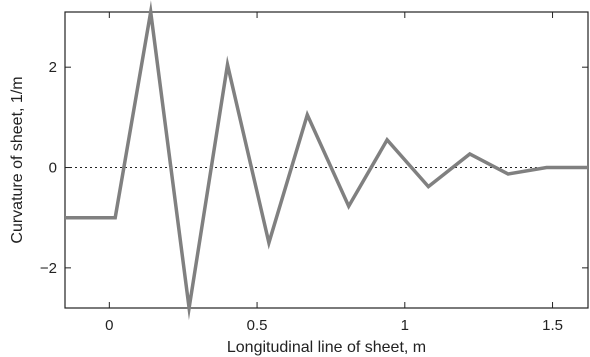  Describe the element at coordinates (257, 325) in the screenshot. I see `x-tick-label: 0.5` at that location.